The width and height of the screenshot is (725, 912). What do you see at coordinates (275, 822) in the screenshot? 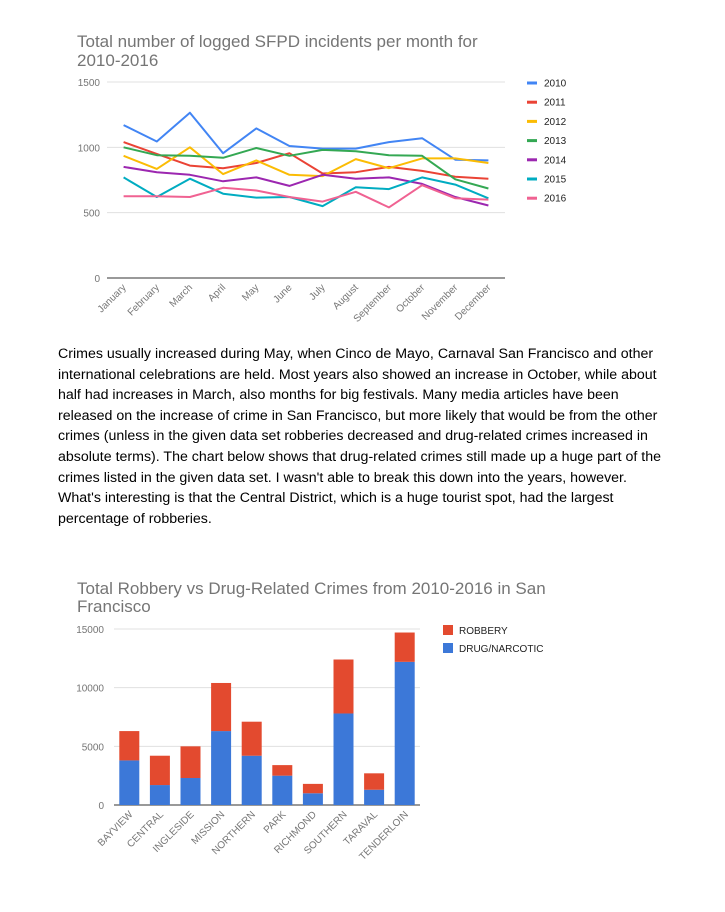
I see `x-tick-label: PARK` at bounding box center [275, 822].